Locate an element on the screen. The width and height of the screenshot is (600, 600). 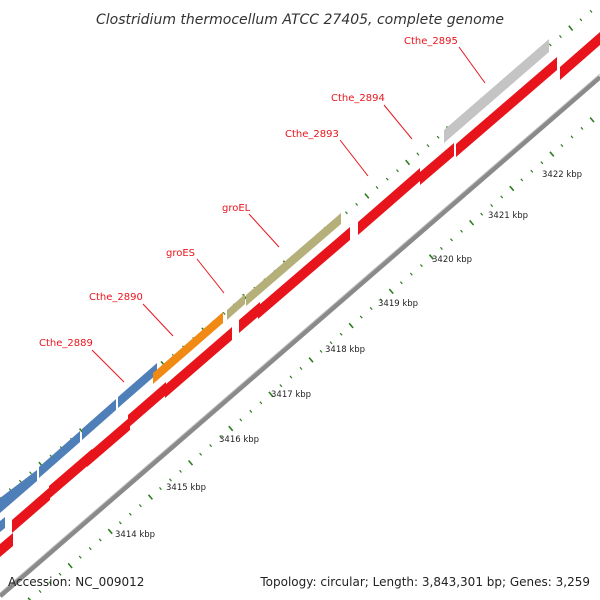
feature-cthe-2889-c is located at coordinates (59, 454).